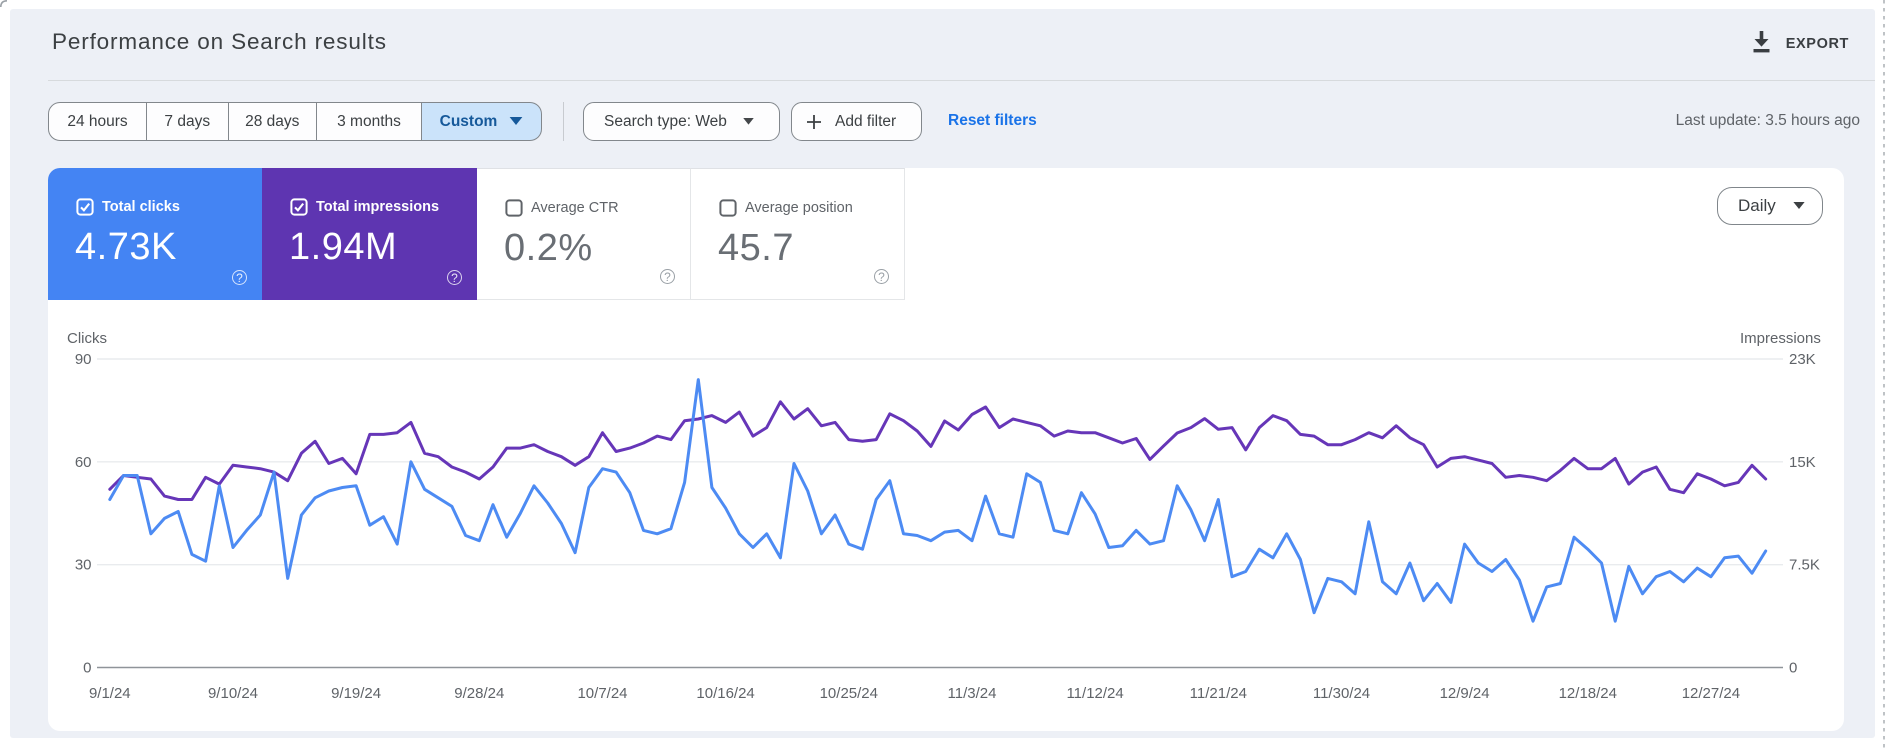  Describe the element at coordinates (83, 359) in the screenshot. I see `svg-text: 90` at that location.